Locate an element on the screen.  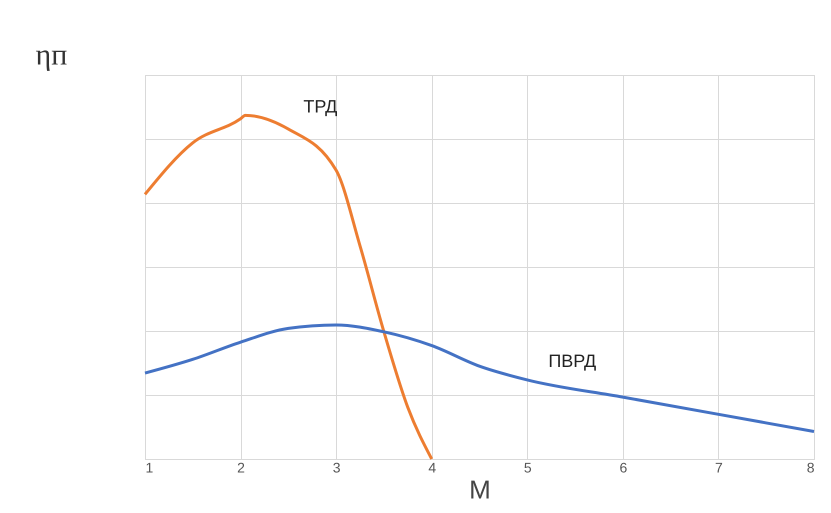
x-tick-label: 1 is located at coordinates (150, 468).